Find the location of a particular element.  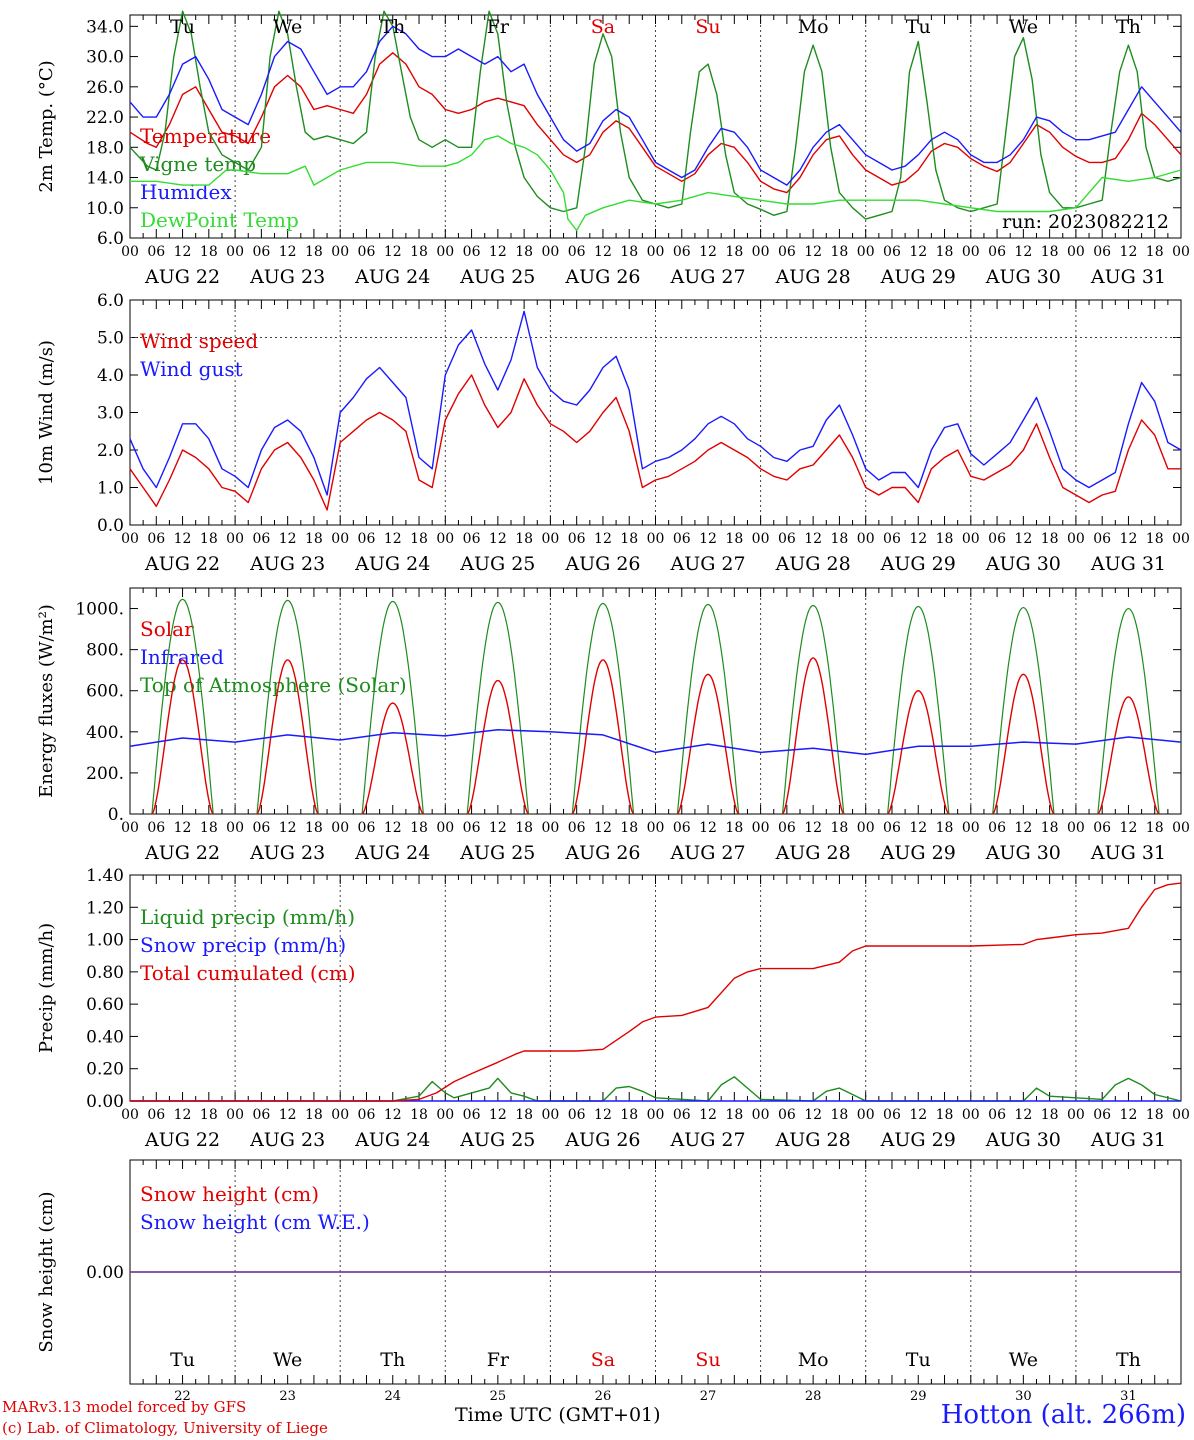

x-axis-title: Time UTC (GMT+01) is located at coordinates (558, 1415).